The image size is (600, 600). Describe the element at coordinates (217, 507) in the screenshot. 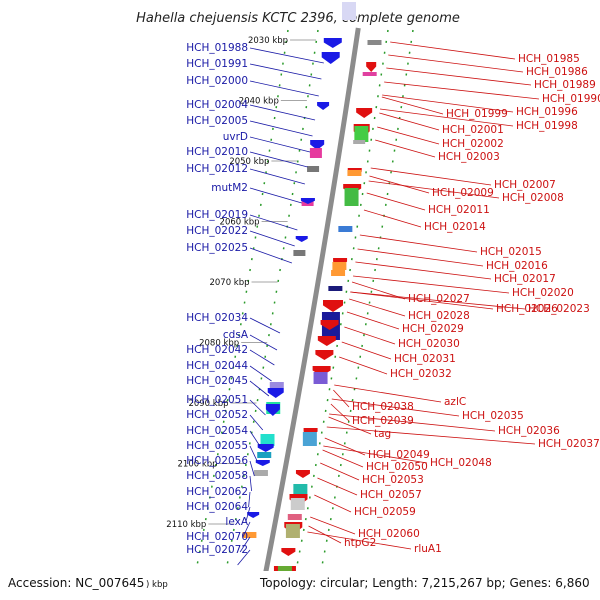

I see `left-gene-label: HCH_02064` at that location.